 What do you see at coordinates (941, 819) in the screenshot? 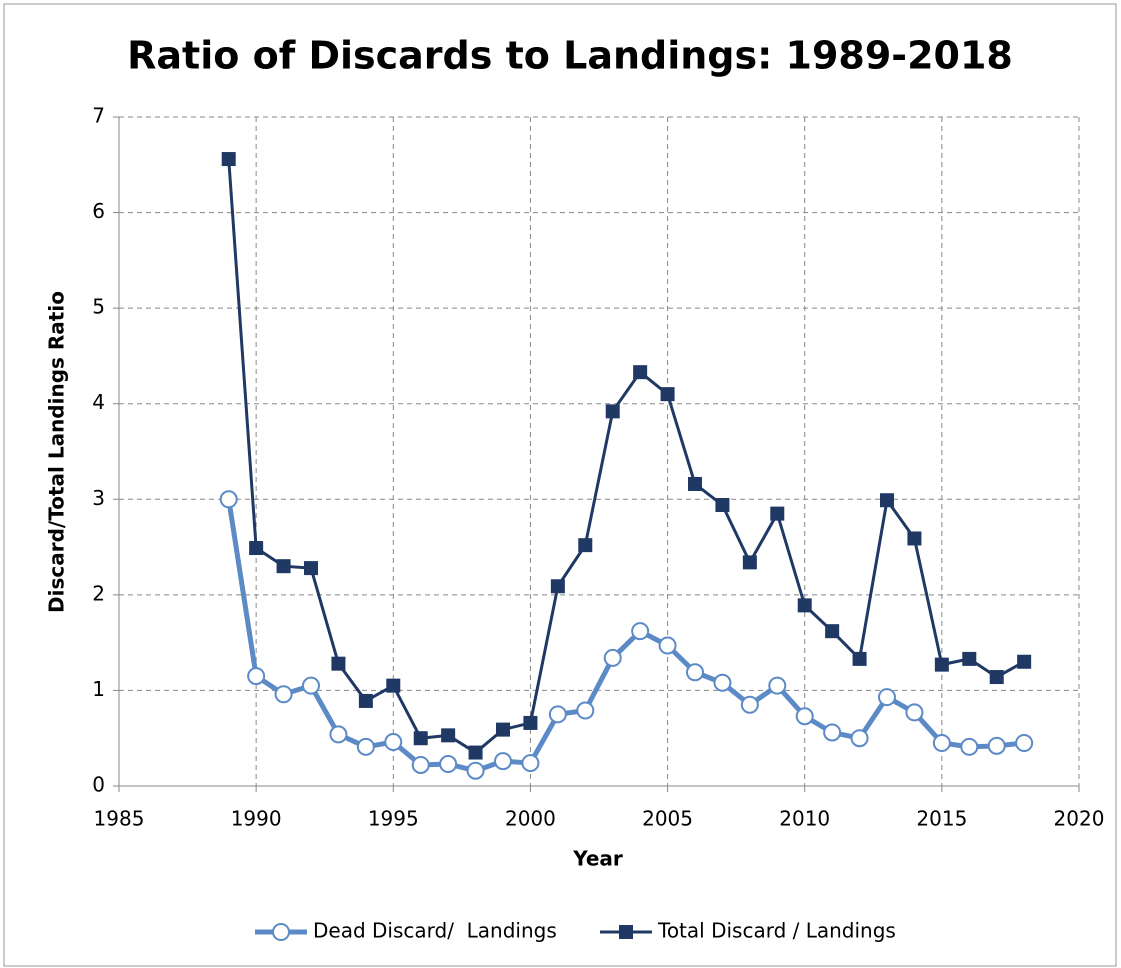
I see `x-tick-label: 2015` at bounding box center [941, 819].